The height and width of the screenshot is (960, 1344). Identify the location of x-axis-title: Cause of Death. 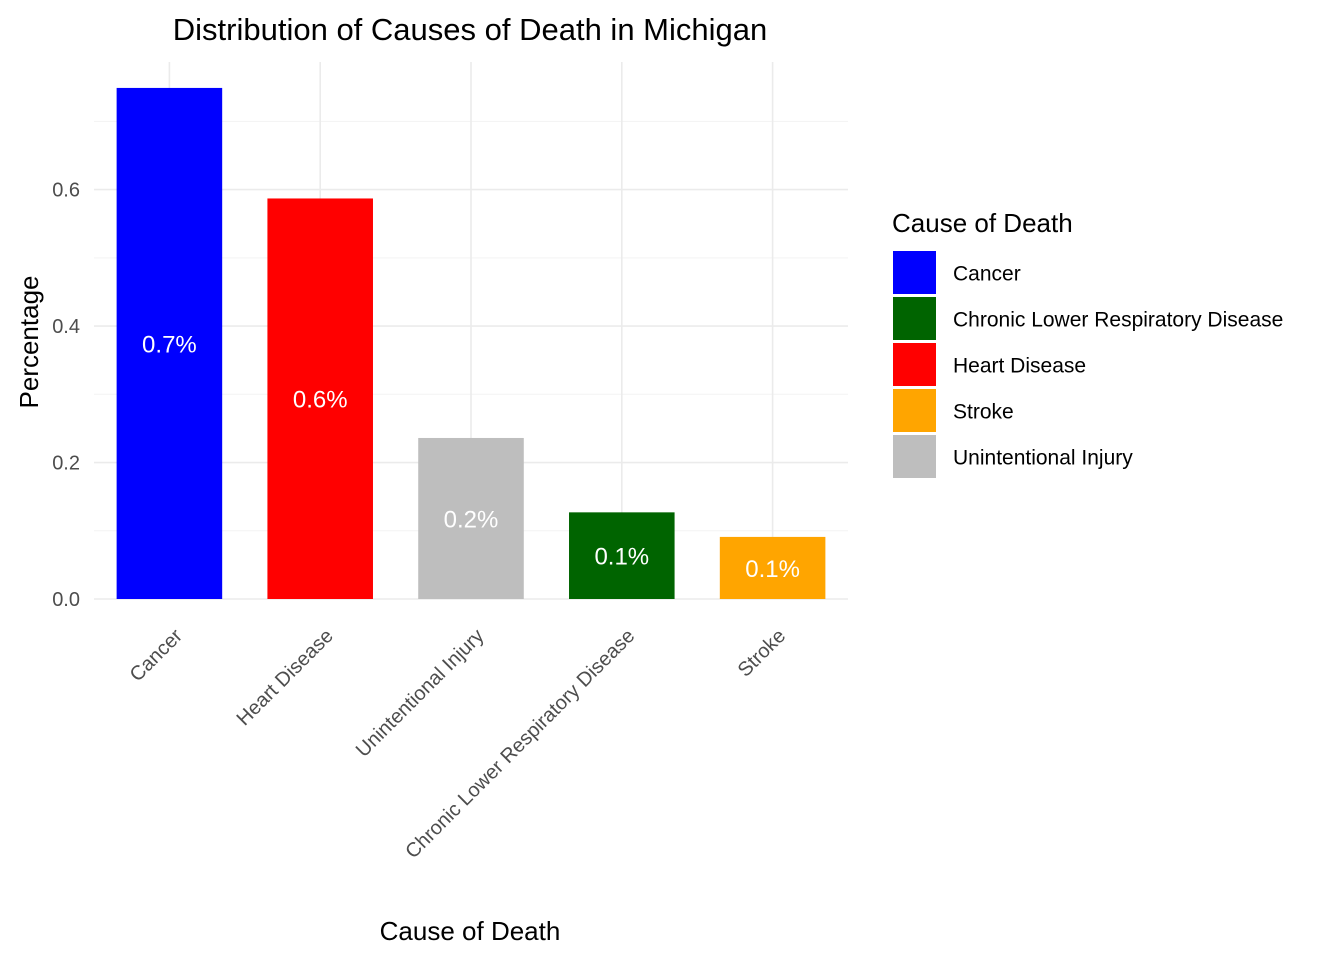
(470, 931).